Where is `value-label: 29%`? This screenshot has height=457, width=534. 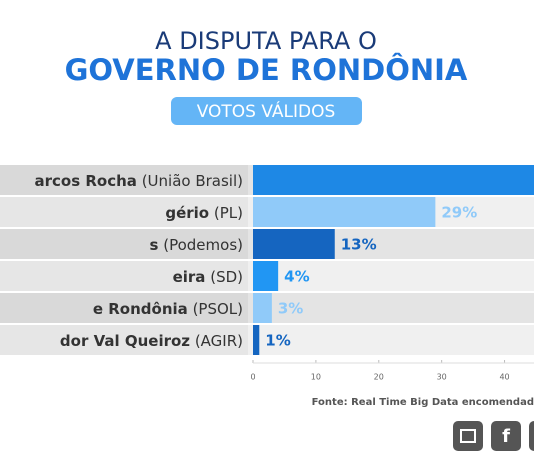
value-label: 29% is located at coordinates (459, 213).